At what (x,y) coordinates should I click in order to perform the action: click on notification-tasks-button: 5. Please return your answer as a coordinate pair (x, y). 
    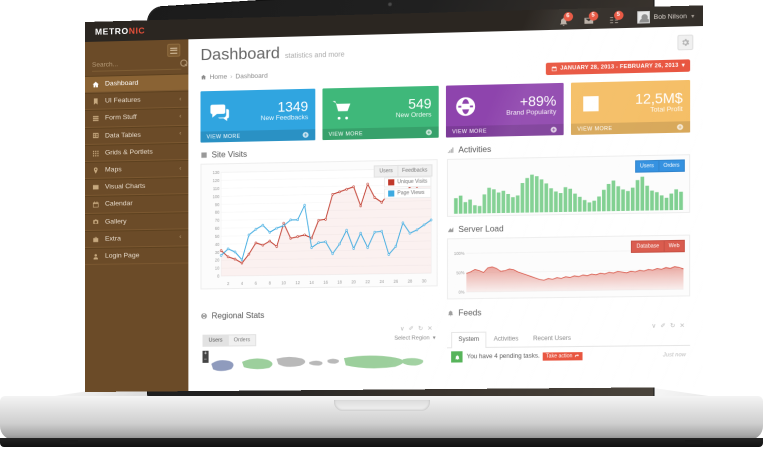
    Looking at the image, I should click on (615, 17).